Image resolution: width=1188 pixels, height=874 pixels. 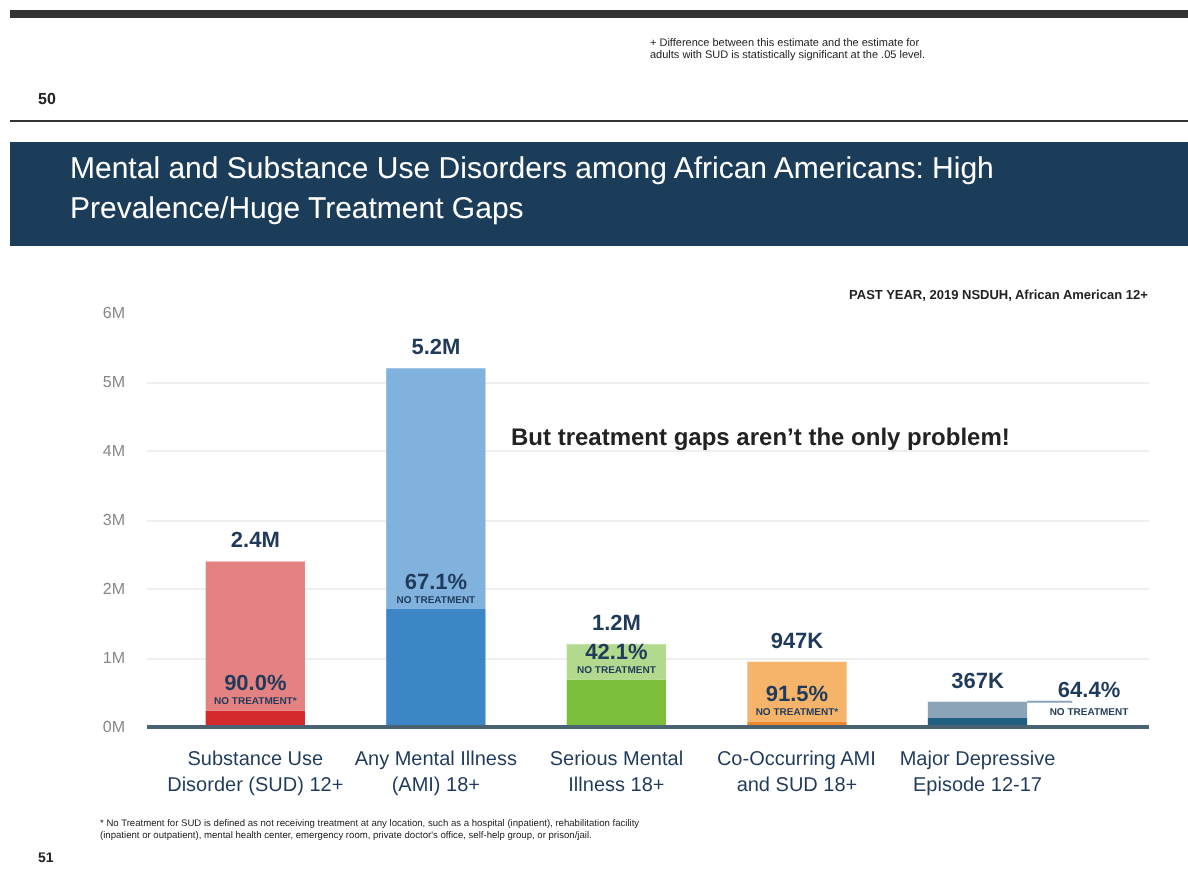 What do you see at coordinates (114, 382) in the screenshot?
I see `y-tick-label: 5M` at bounding box center [114, 382].